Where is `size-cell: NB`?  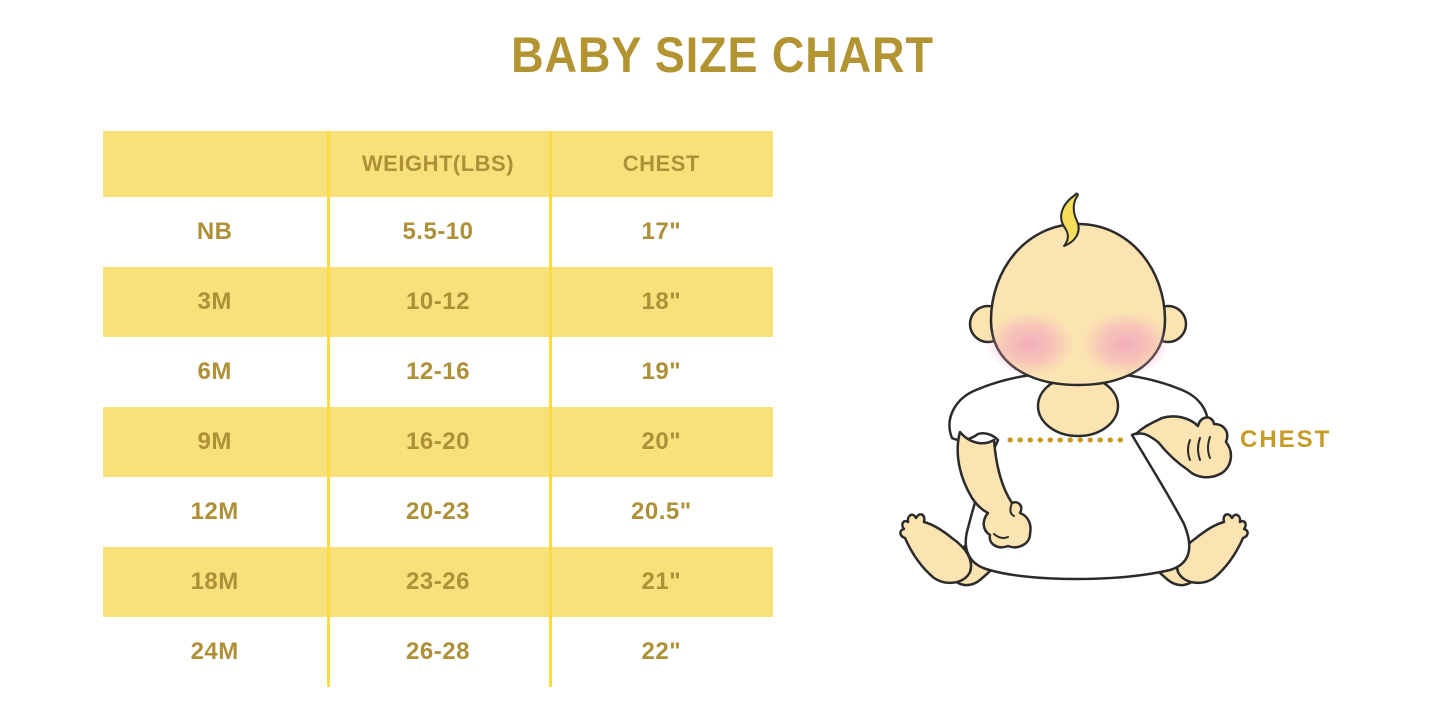
size-cell: NB is located at coordinates (214, 231).